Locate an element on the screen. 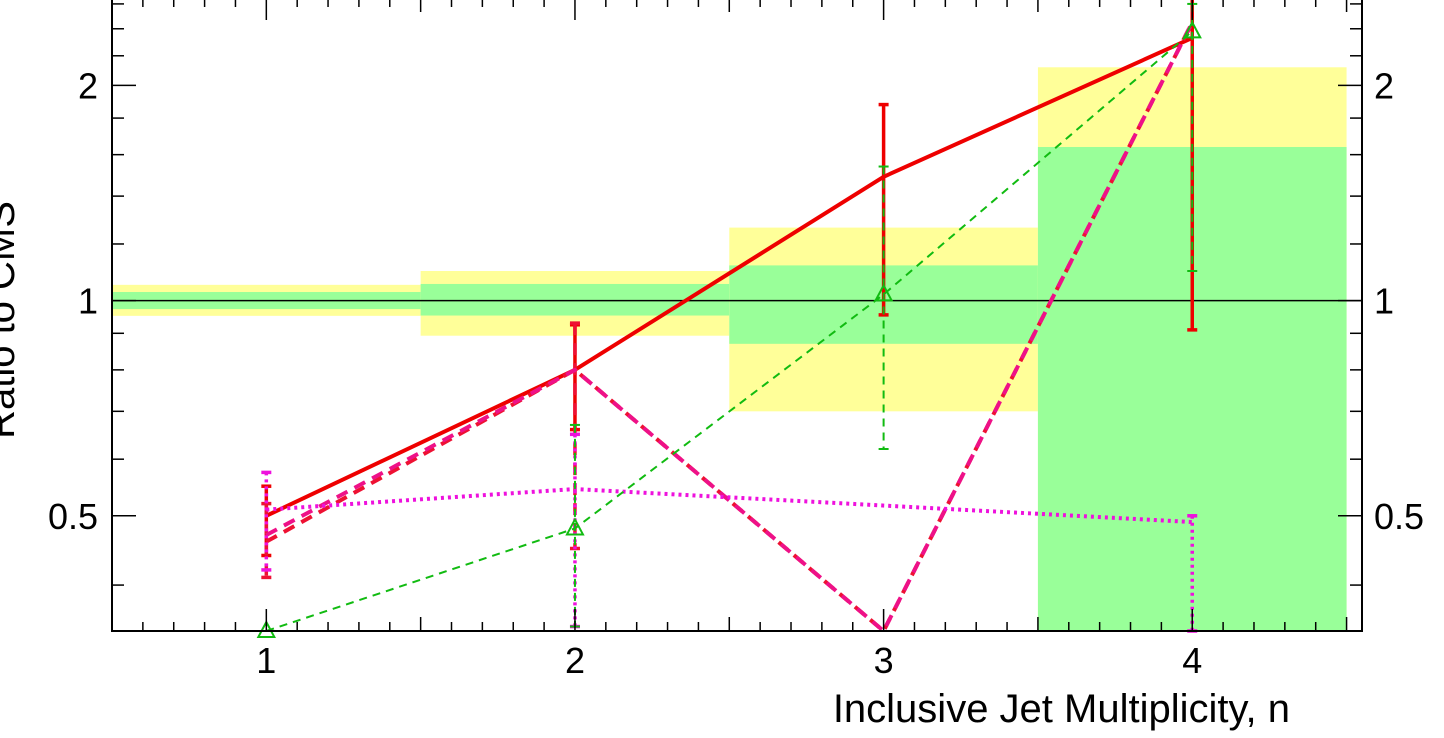 This screenshot has width=1444, height=738. x-tick-label: 4 is located at coordinates (1192, 660).